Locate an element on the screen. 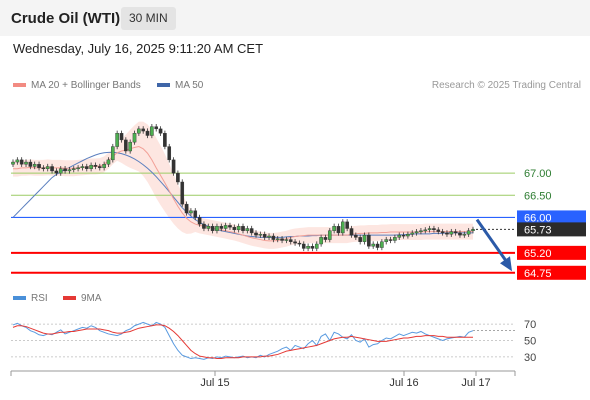 Image resolution: width=590 pixels, height=400 pixels. rsi-ma9-line is located at coordinates (242, 342).